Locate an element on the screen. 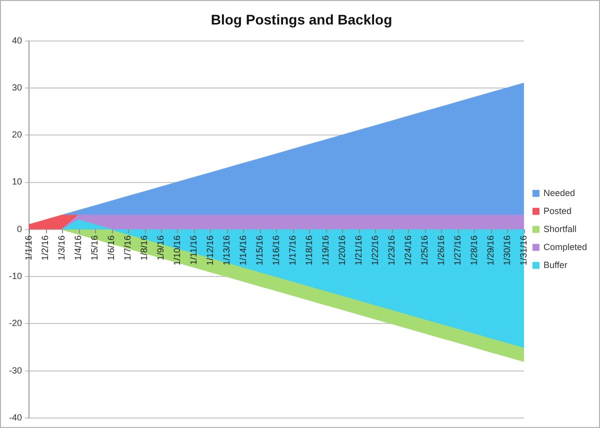  x-tick-label: 1/7/16 is located at coordinates (127, 247).